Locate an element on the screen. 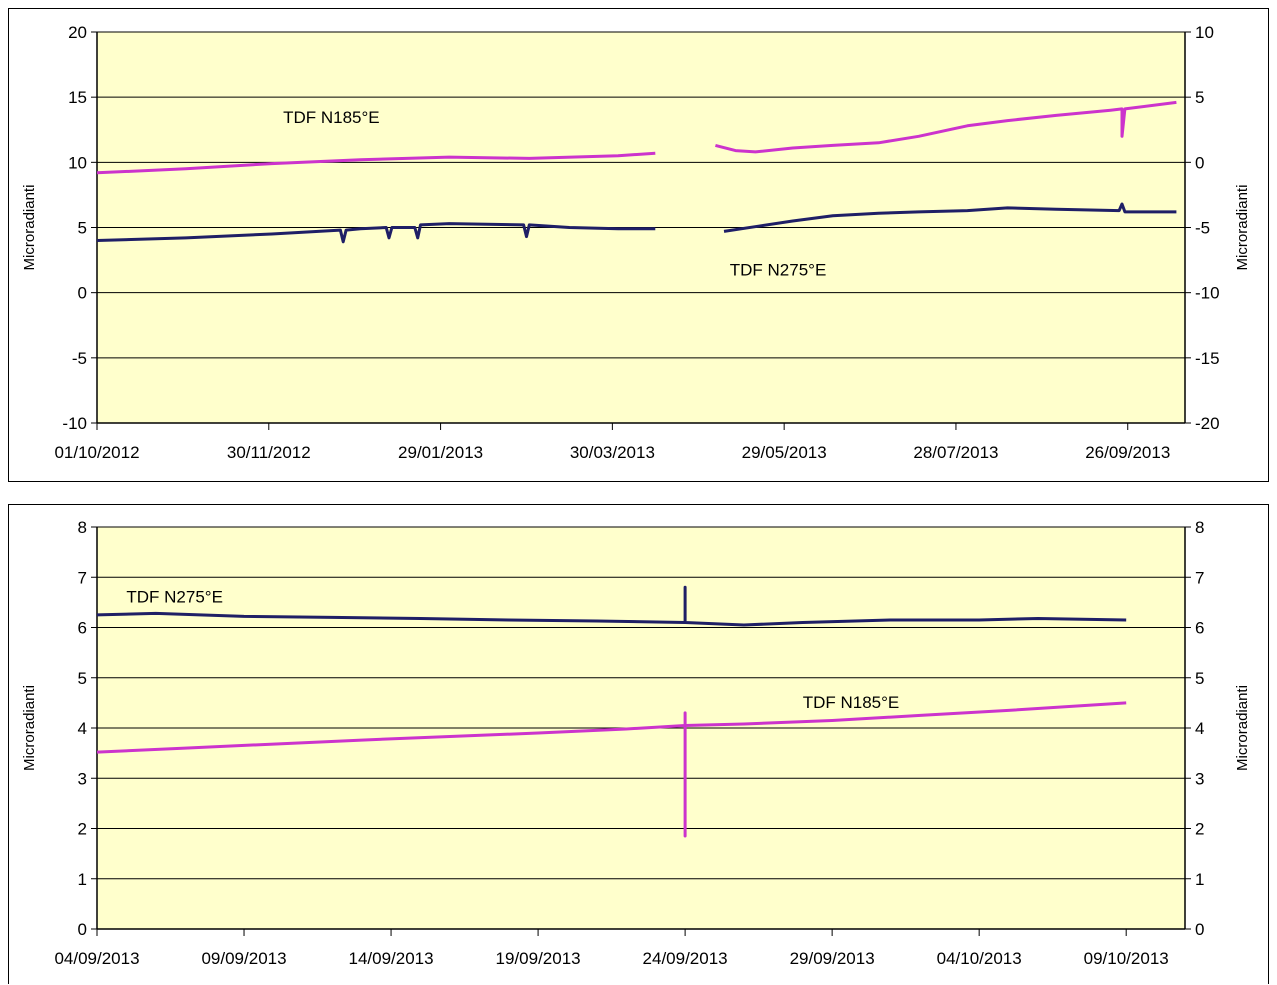 This screenshot has height=985, width=1277. y-tick-label-right: -20 is located at coordinates (1207, 423).